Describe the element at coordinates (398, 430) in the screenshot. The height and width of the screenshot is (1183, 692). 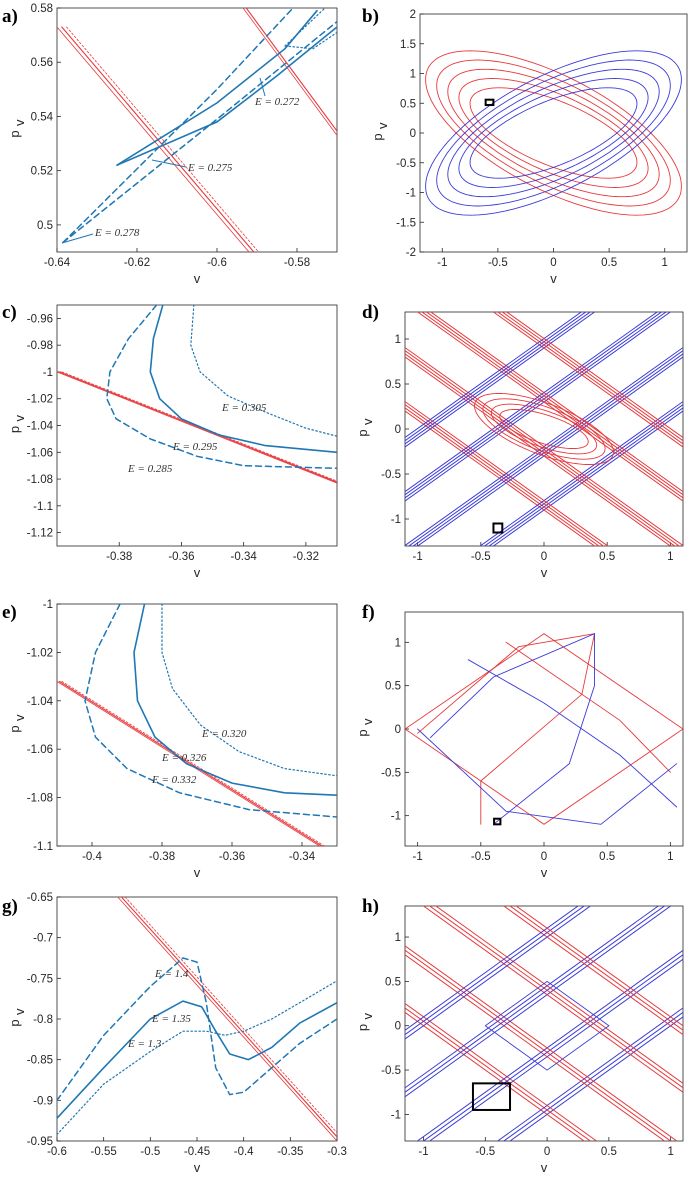
I see `y-tick-label: 0` at that location.